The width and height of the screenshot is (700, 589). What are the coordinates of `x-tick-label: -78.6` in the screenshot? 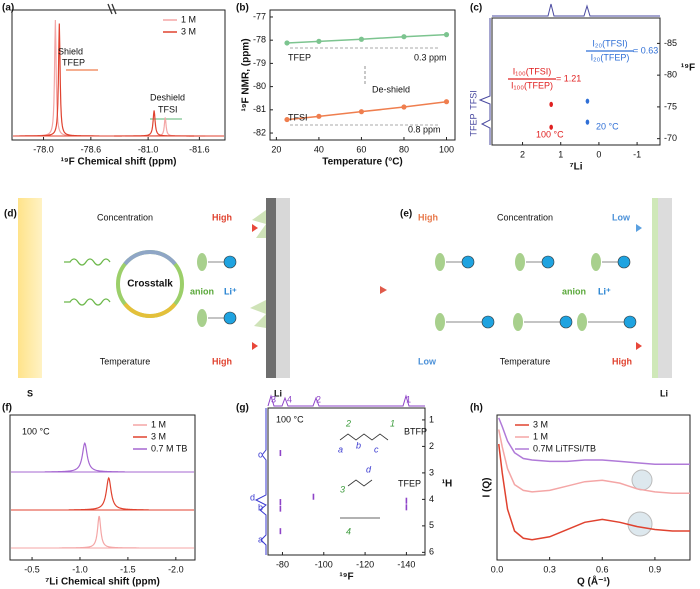 It's located at (91, 149).